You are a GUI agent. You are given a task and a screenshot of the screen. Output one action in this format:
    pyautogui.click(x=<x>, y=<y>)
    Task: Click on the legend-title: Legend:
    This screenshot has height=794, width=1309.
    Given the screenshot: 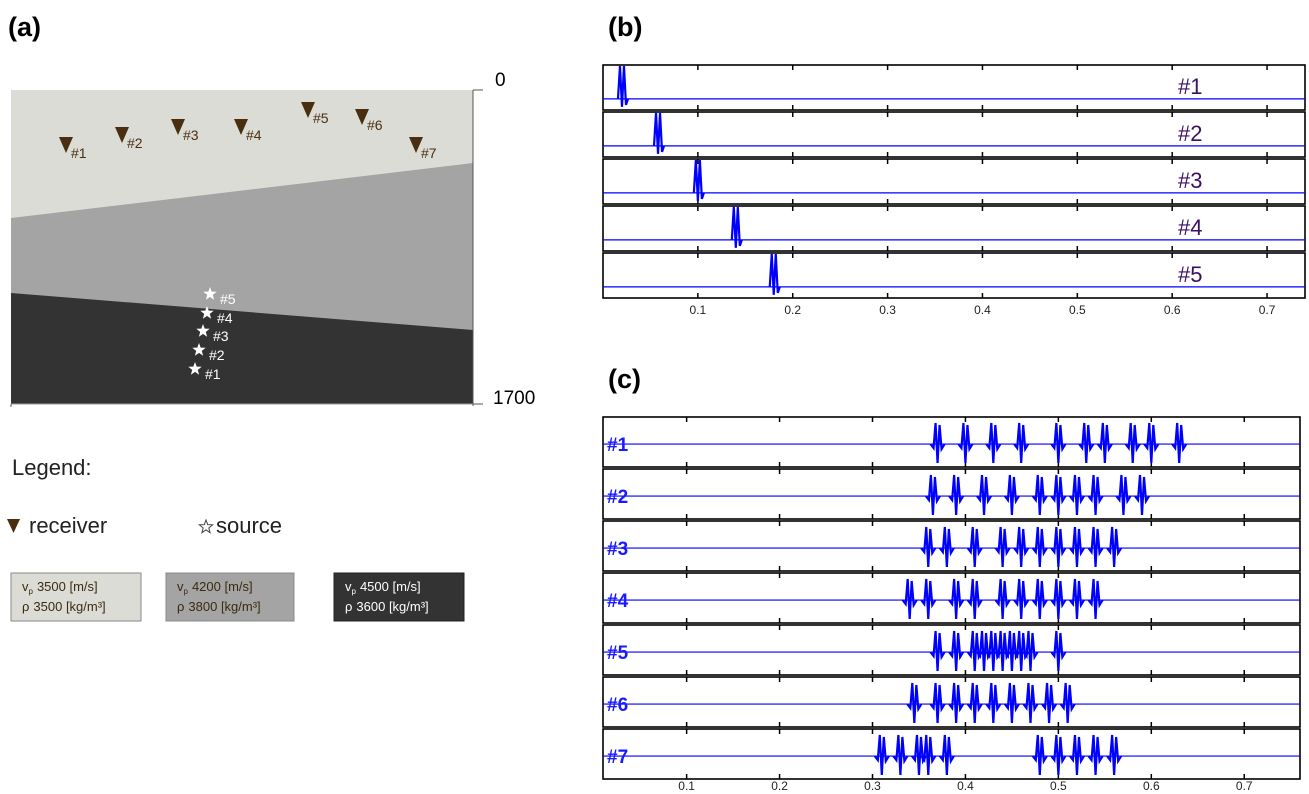 What is the action you would take?
    pyautogui.click(x=52, y=467)
    